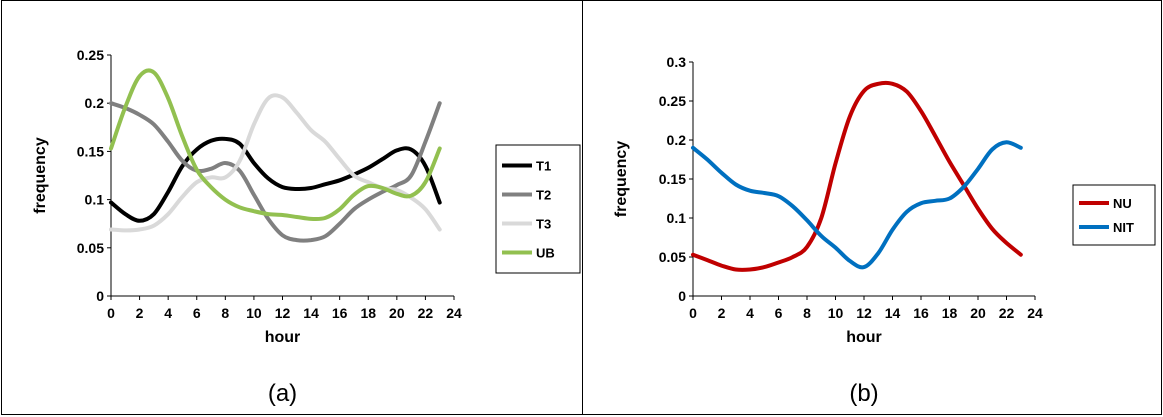 This screenshot has width=1163, height=417. Describe the element at coordinates (677, 62) in the screenshot. I see `y-tick-label: 0.3` at that location.